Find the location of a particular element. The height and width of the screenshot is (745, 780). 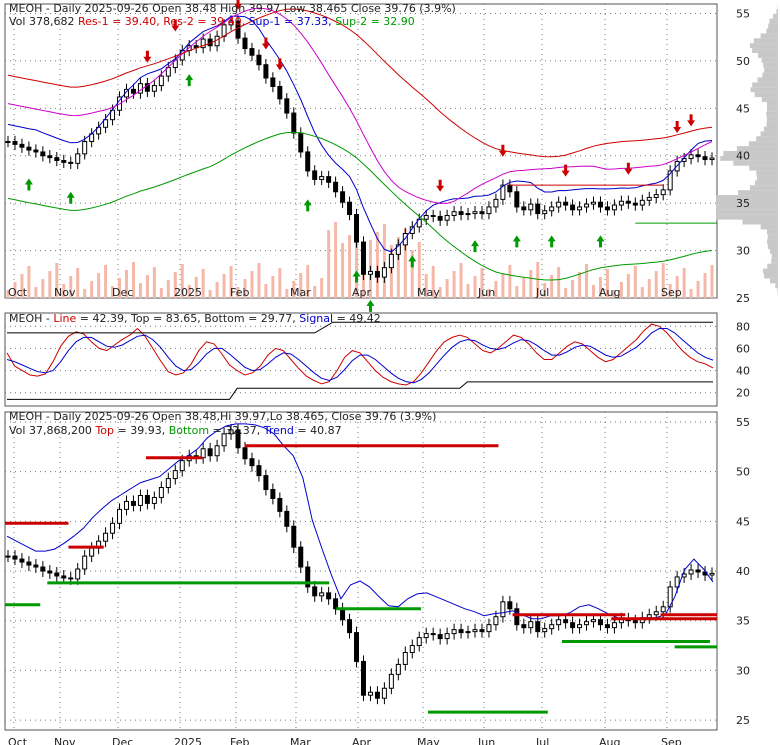

low-month-label-6: Apr is located at coordinates (362, 740).